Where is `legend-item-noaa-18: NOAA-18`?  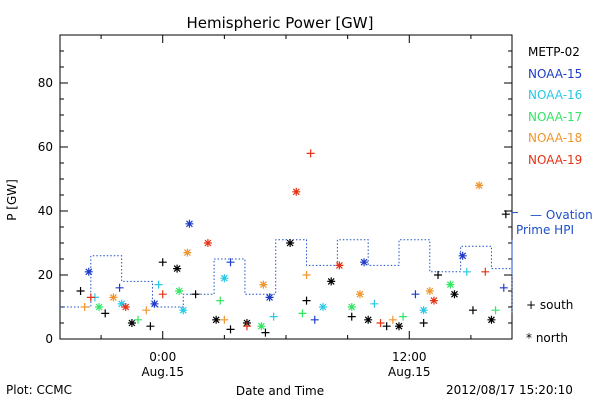
legend-item-noaa-18: NOAA-18 is located at coordinates (555, 138).